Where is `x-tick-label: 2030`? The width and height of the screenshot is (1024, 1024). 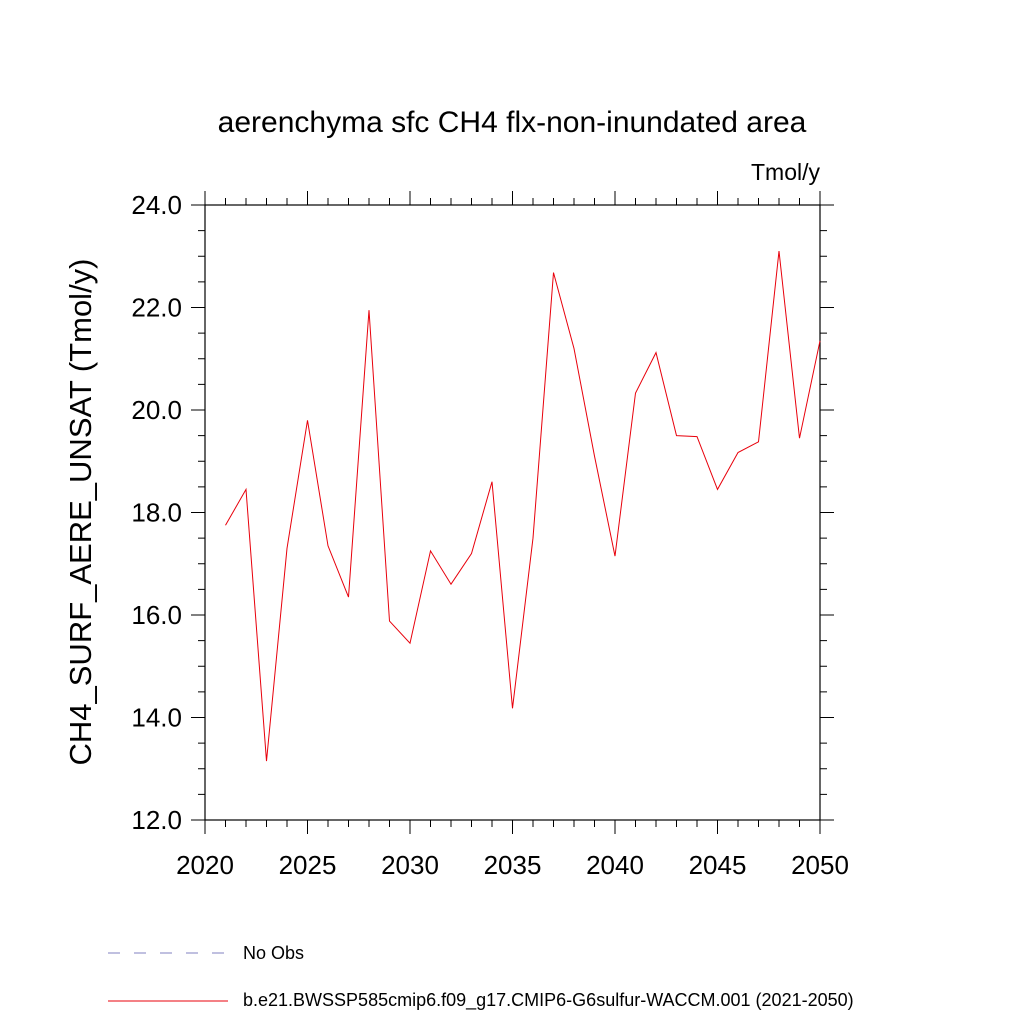
x-tick-label: 2030 is located at coordinates (410, 865).